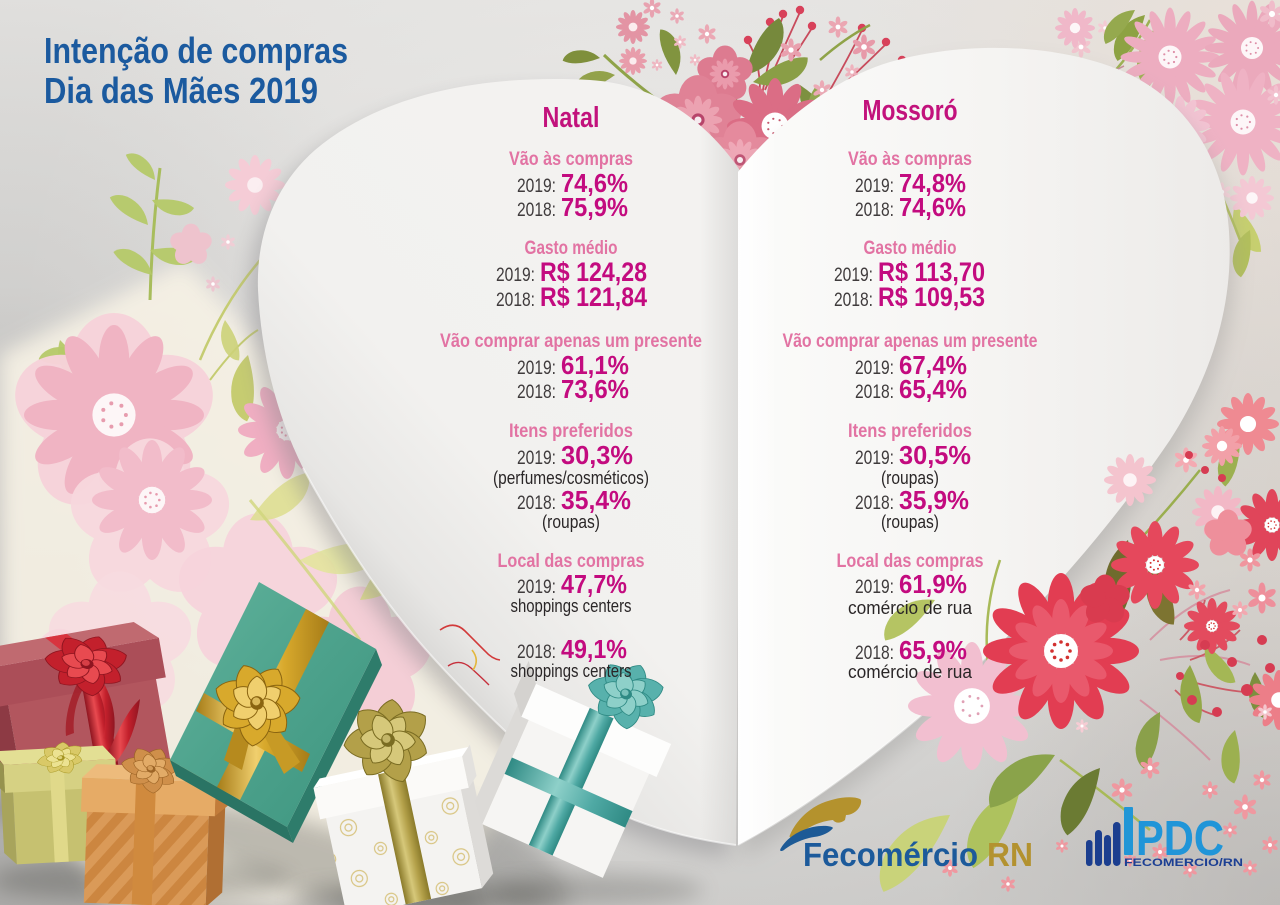 The width and height of the screenshot is (1280, 905). What do you see at coordinates (595, 365) in the screenshot?
I see `svg-text: 61,1%` at bounding box center [595, 365].